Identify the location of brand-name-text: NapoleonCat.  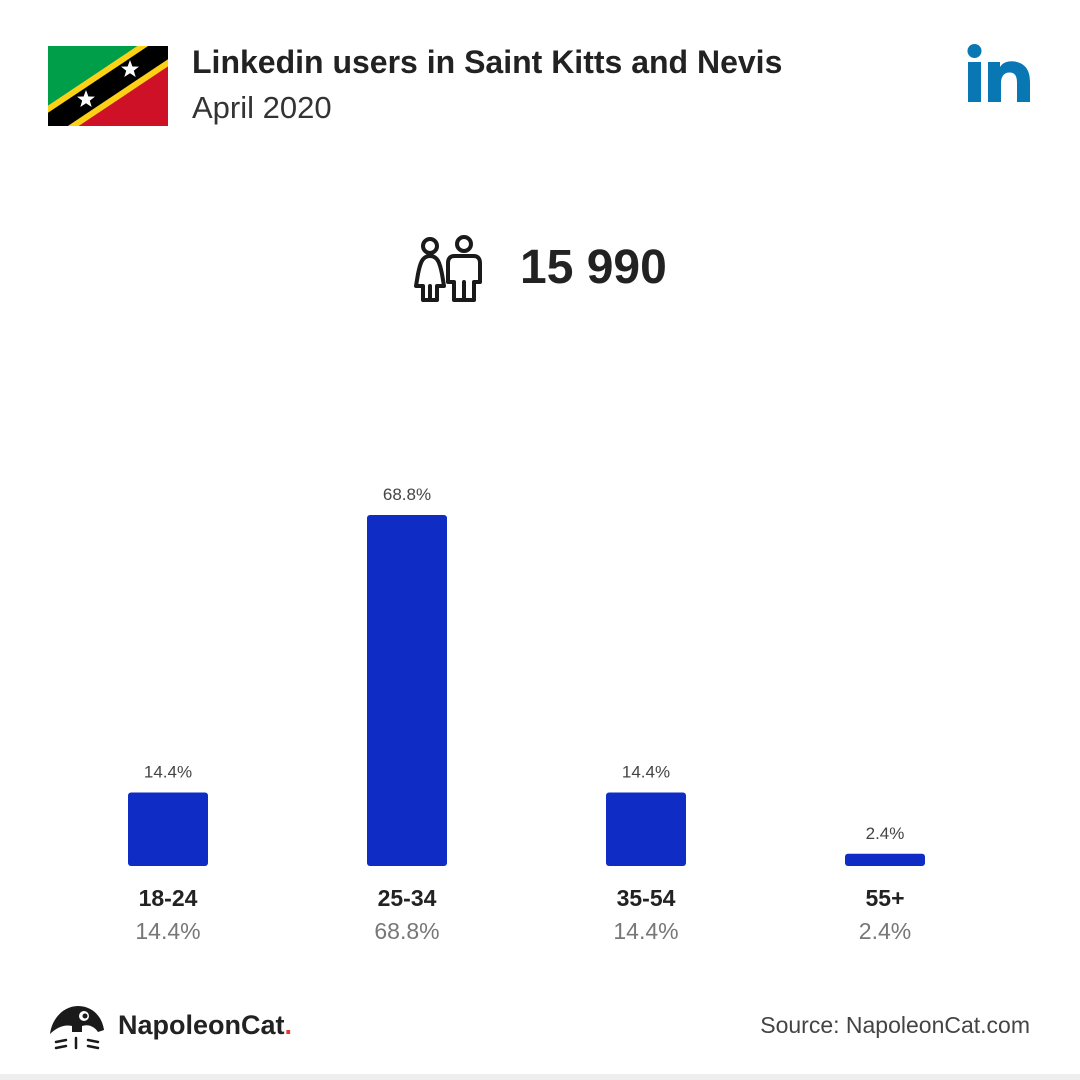
(201, 1025).